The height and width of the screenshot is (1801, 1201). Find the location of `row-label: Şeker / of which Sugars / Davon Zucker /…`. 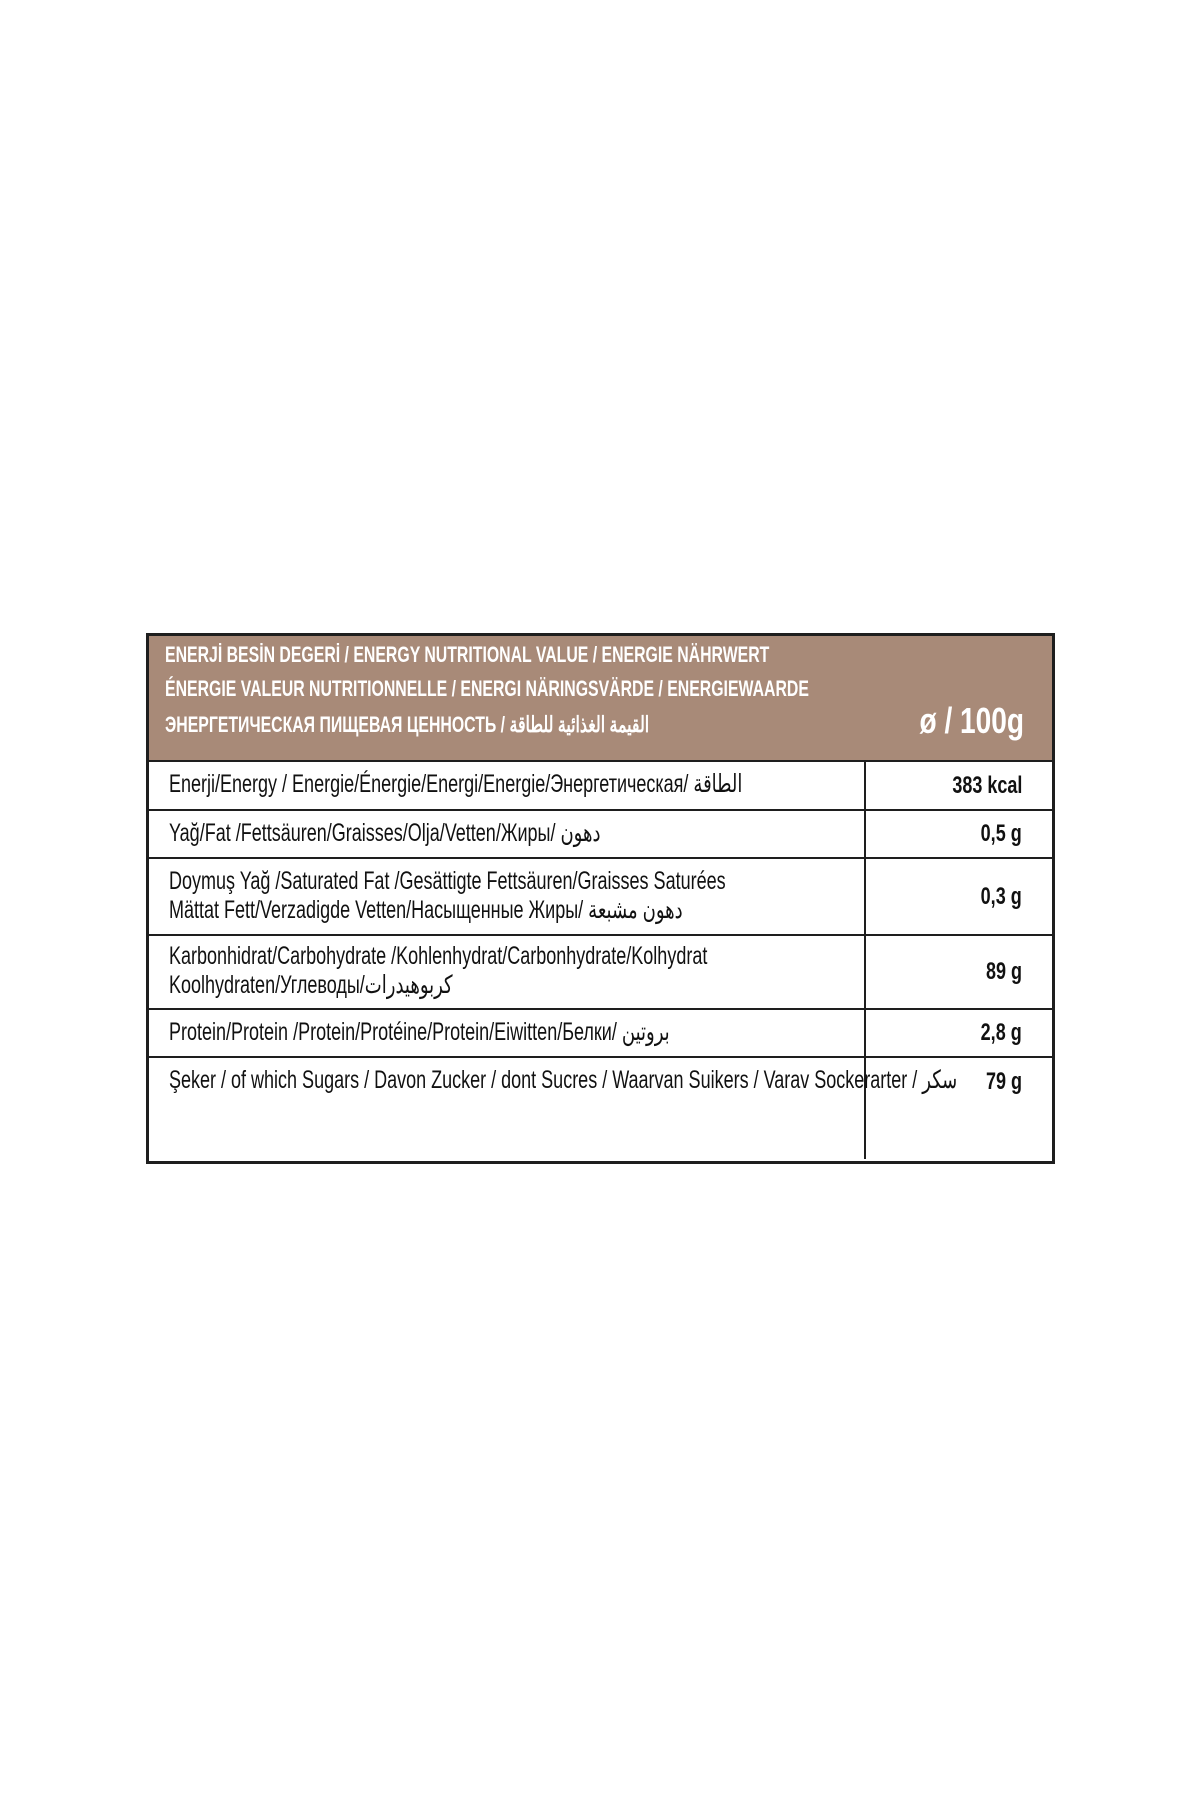

row-label: Şeker / of which Sugars / Davon Zucker /… is located at coordinates (553, 1108).